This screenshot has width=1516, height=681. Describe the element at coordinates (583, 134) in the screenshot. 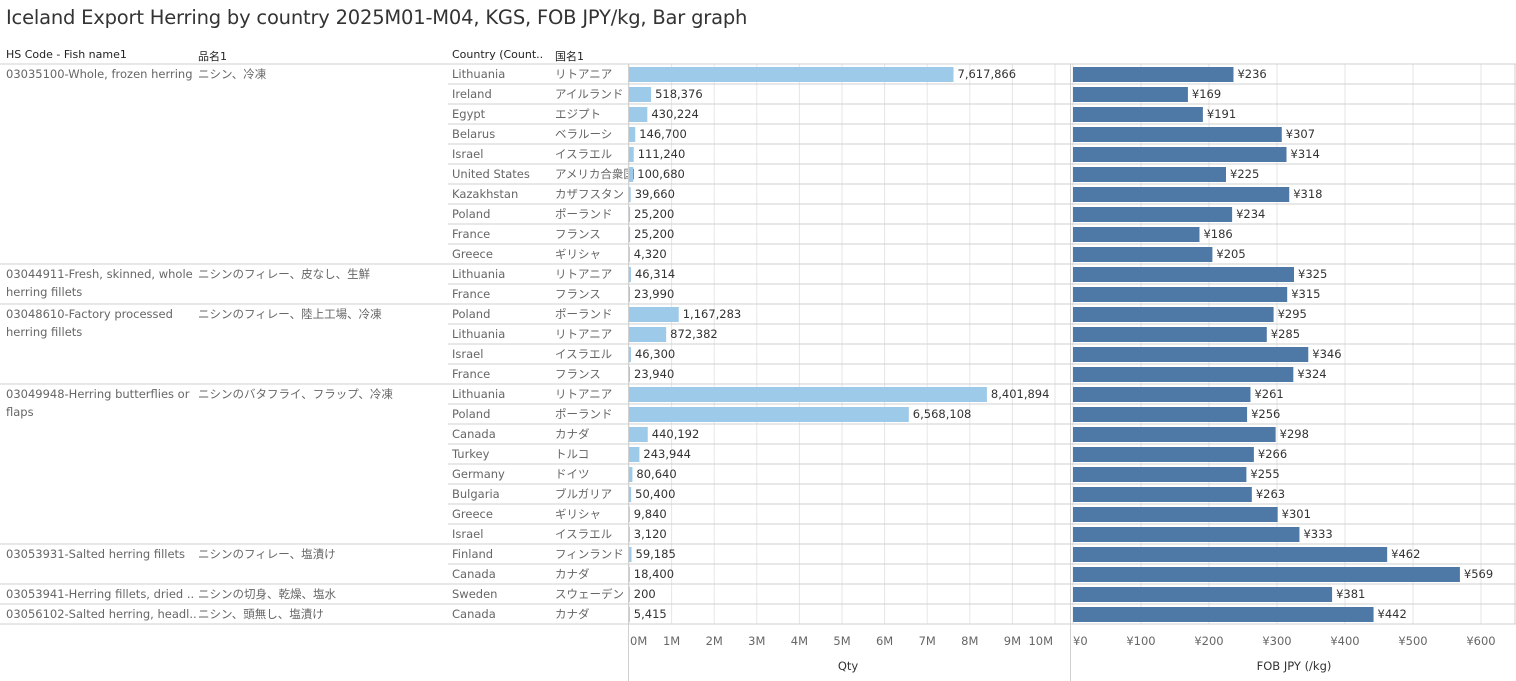

I see `country-jp-label: ベラルーシ` at that location.